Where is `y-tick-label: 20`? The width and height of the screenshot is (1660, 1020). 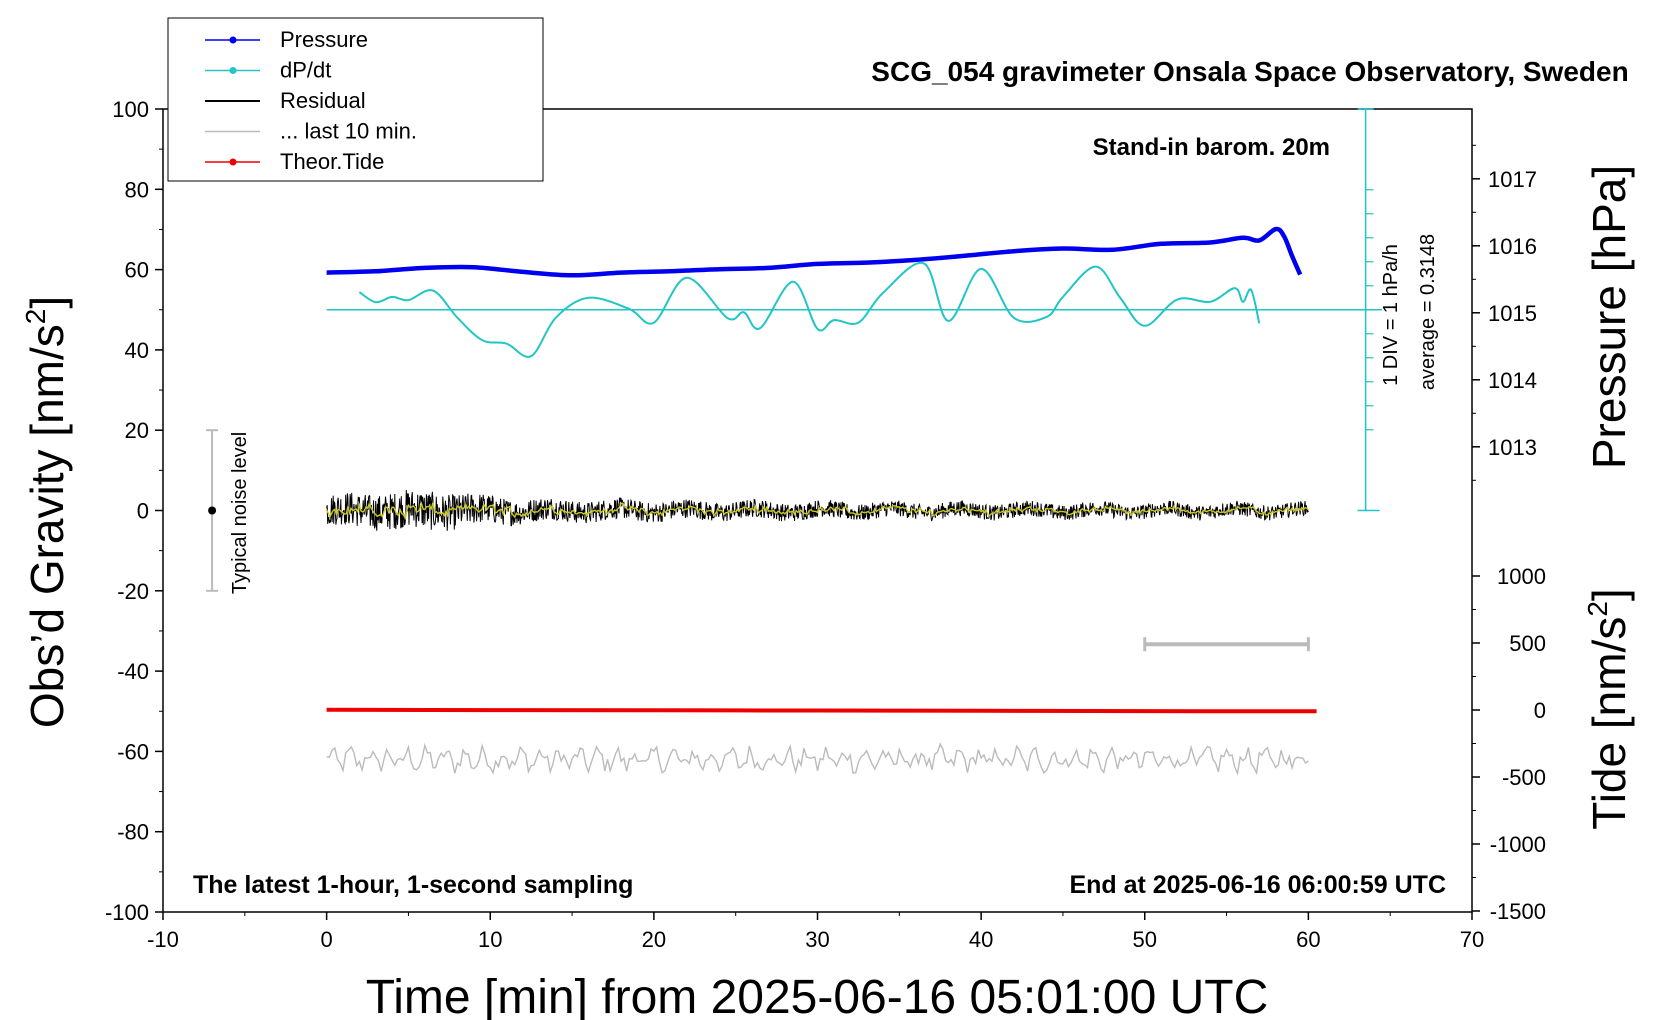 y-tick-label: 20 is located at coordinates (137, 430).